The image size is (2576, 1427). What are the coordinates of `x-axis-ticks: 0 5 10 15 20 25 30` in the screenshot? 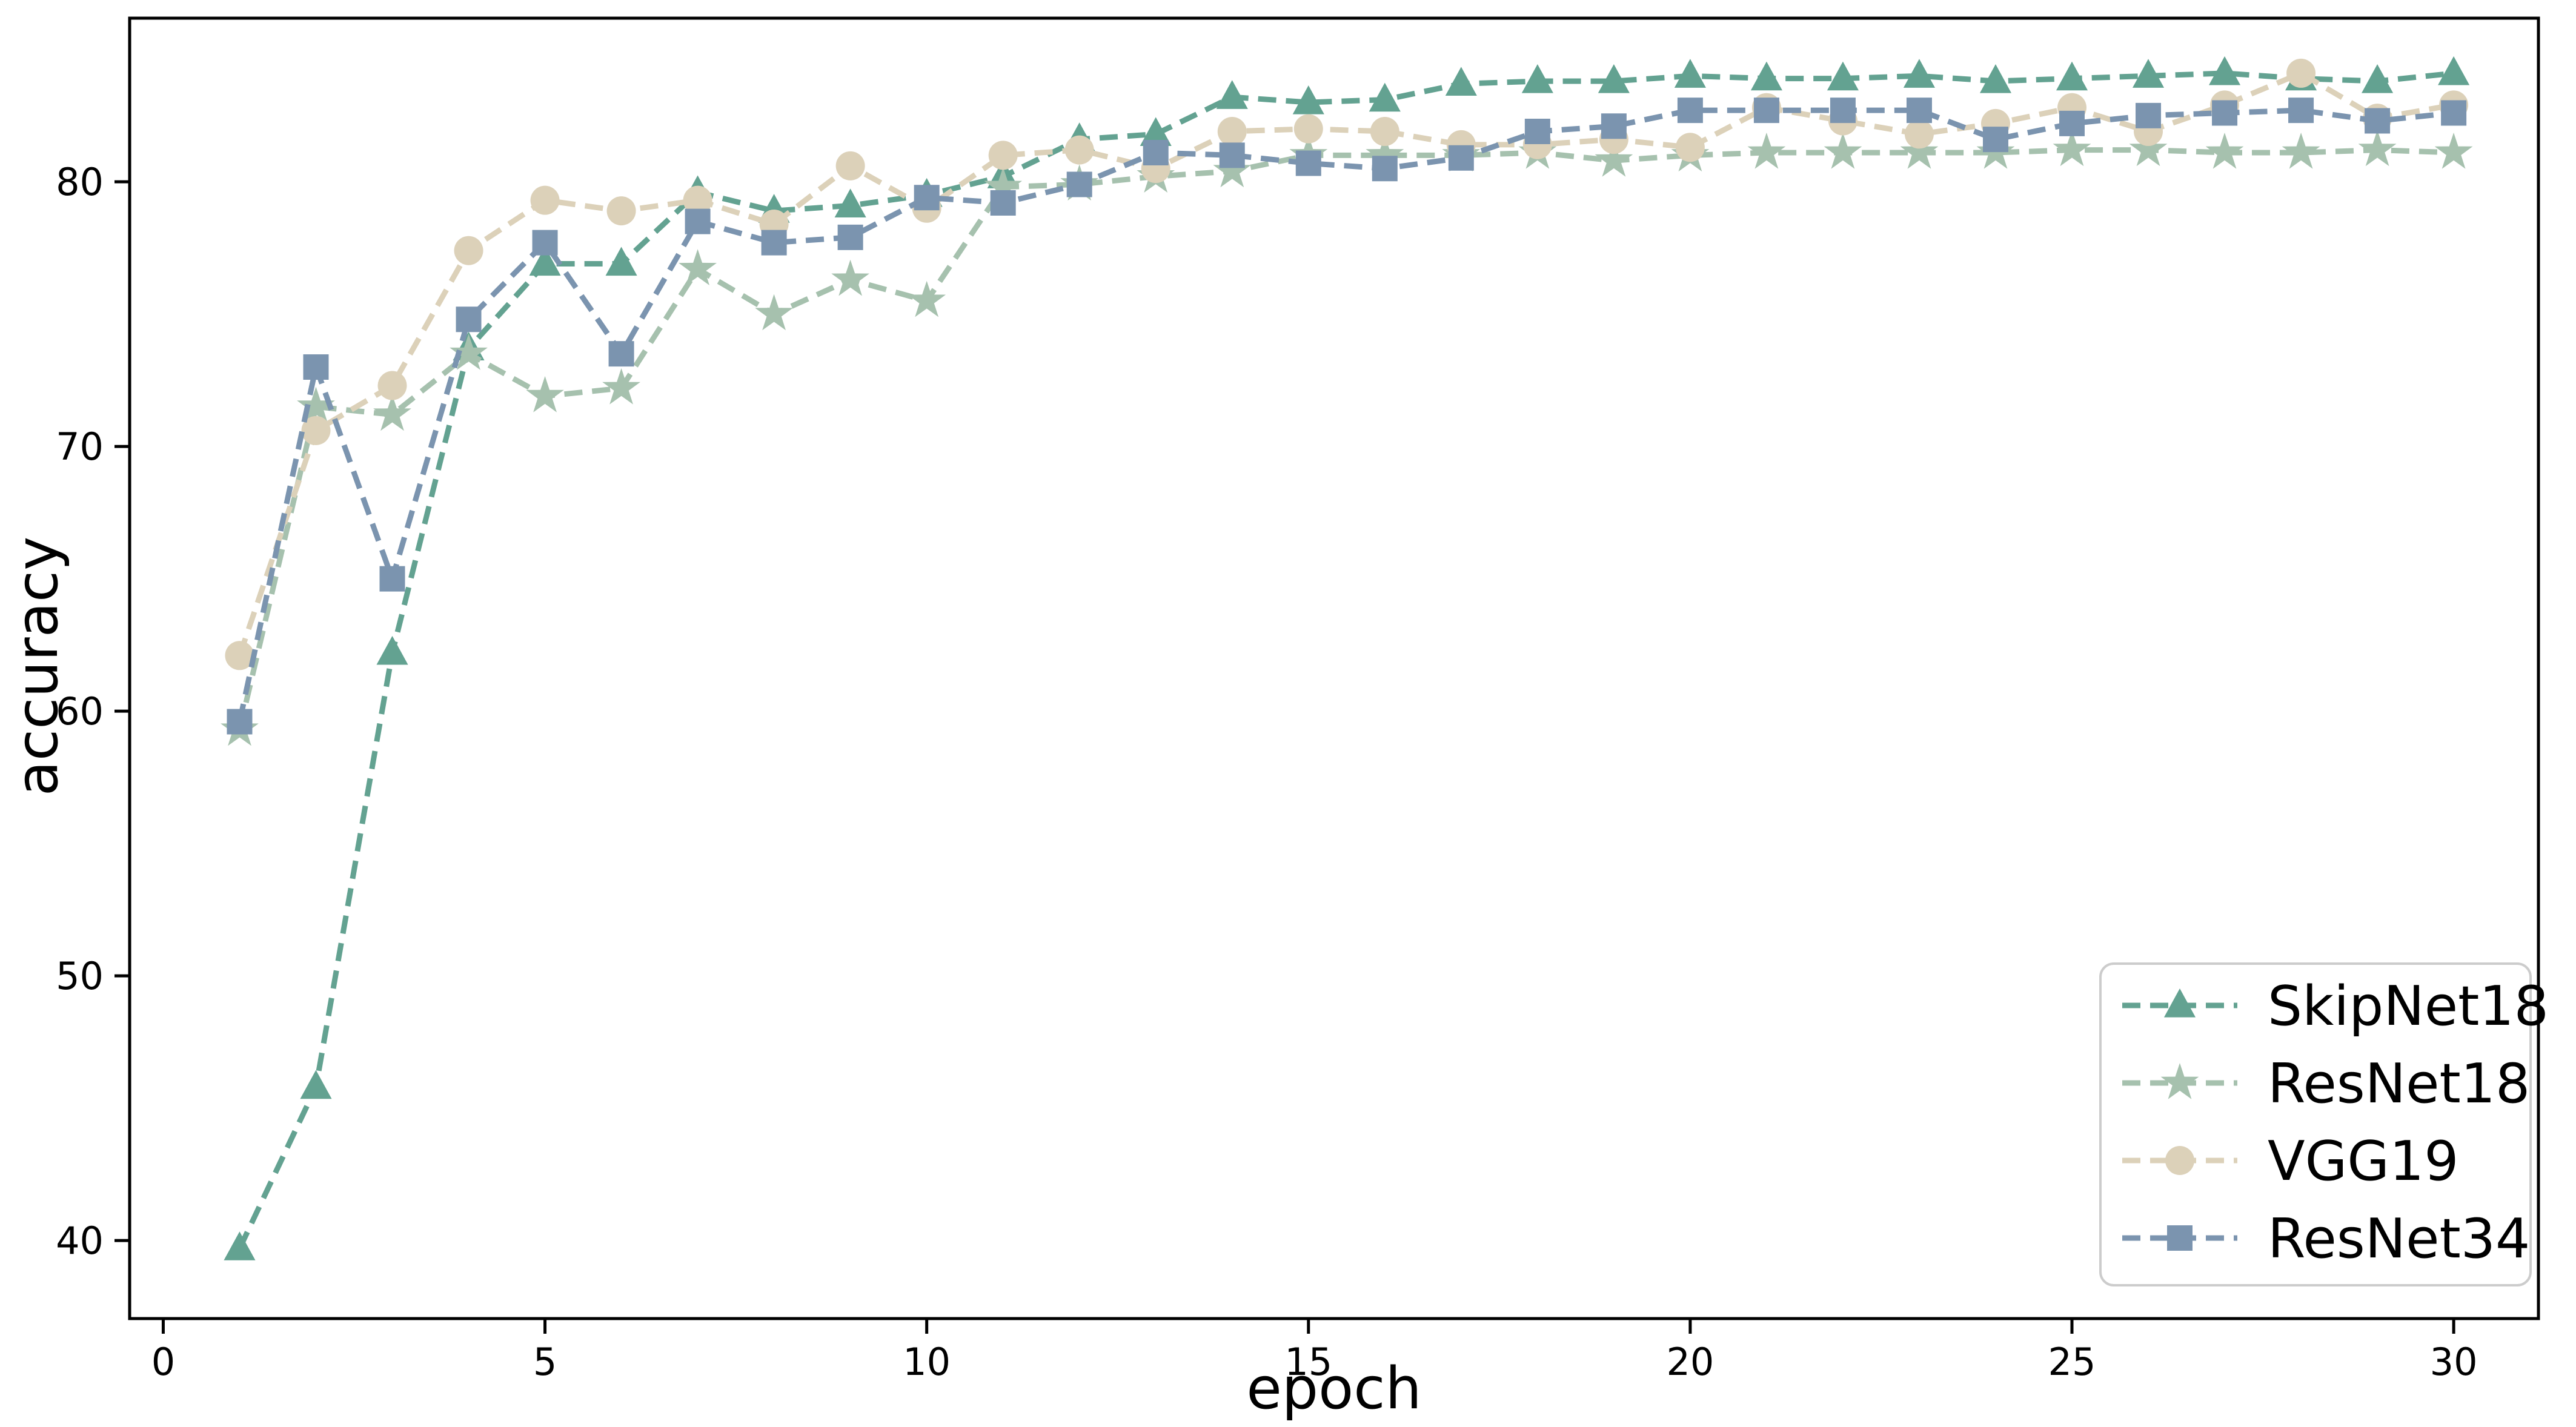 It's located at (1314, 1351).